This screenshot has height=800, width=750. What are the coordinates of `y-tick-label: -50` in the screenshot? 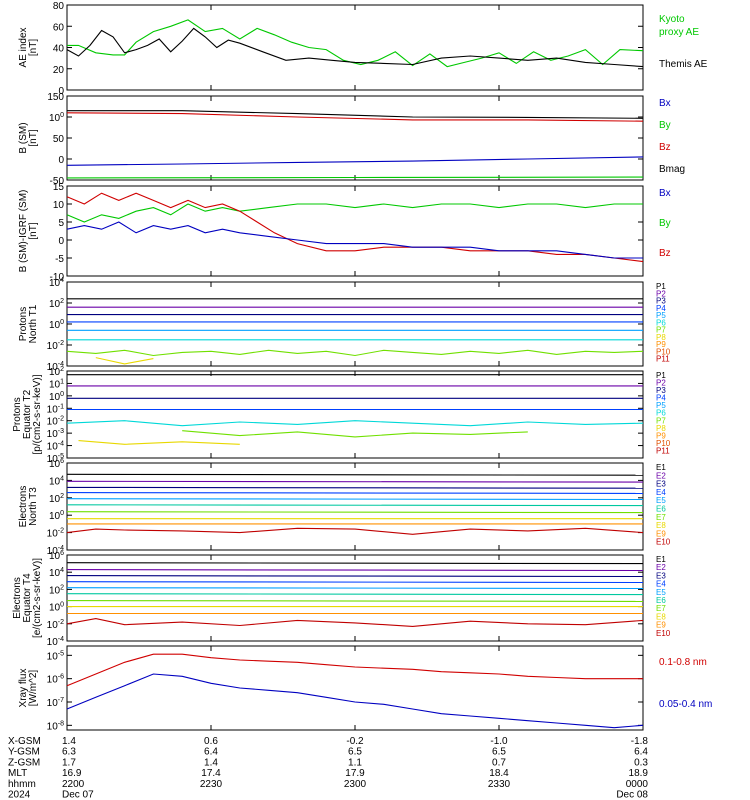 It's located at (57, 181).